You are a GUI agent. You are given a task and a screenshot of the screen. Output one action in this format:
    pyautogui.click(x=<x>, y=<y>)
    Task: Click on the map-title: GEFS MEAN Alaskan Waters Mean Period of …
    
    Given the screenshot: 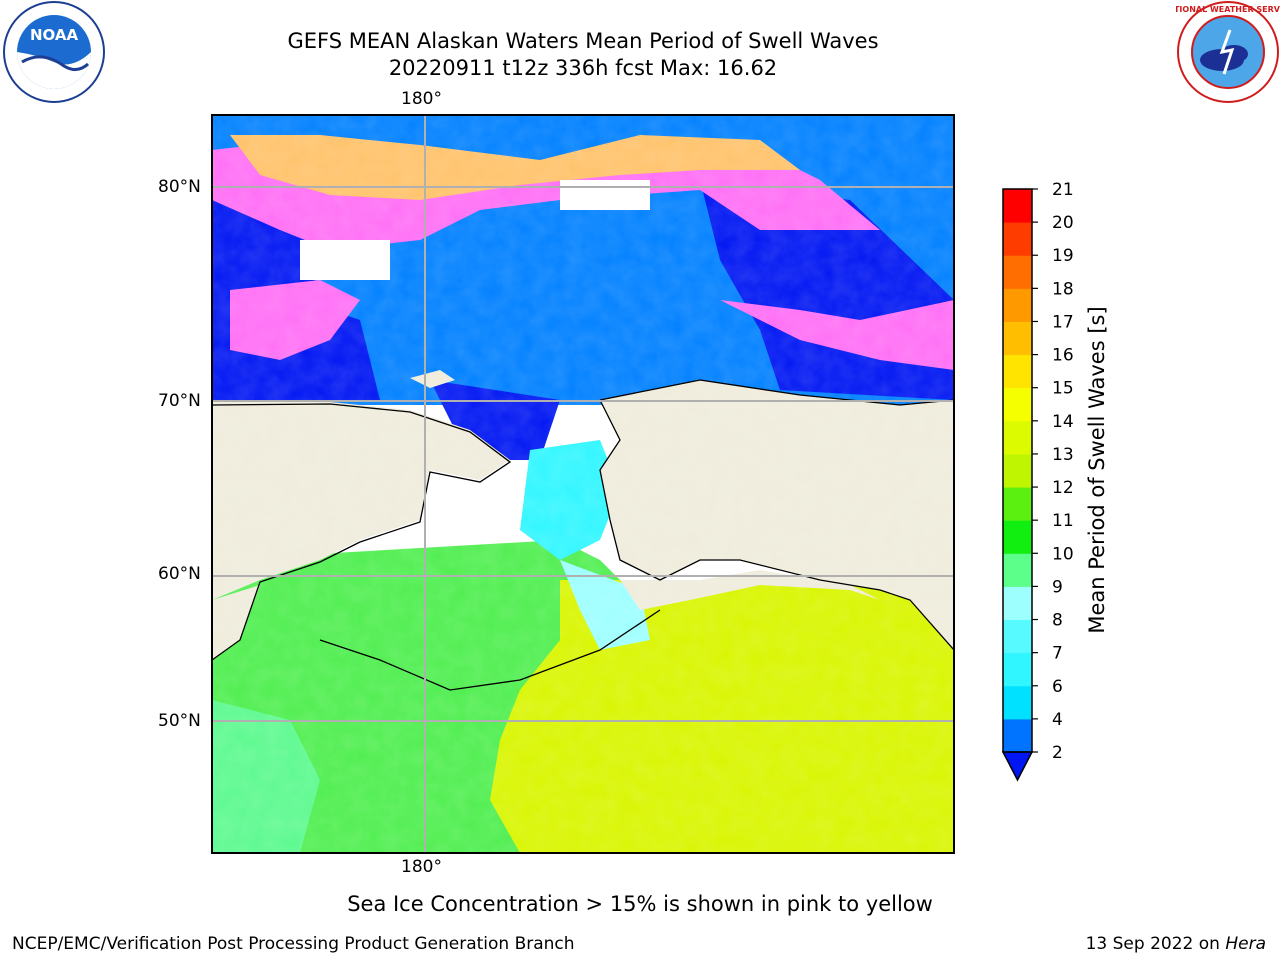 What is the action you would take?
    pyautogui.click(x=583, y=41)
    